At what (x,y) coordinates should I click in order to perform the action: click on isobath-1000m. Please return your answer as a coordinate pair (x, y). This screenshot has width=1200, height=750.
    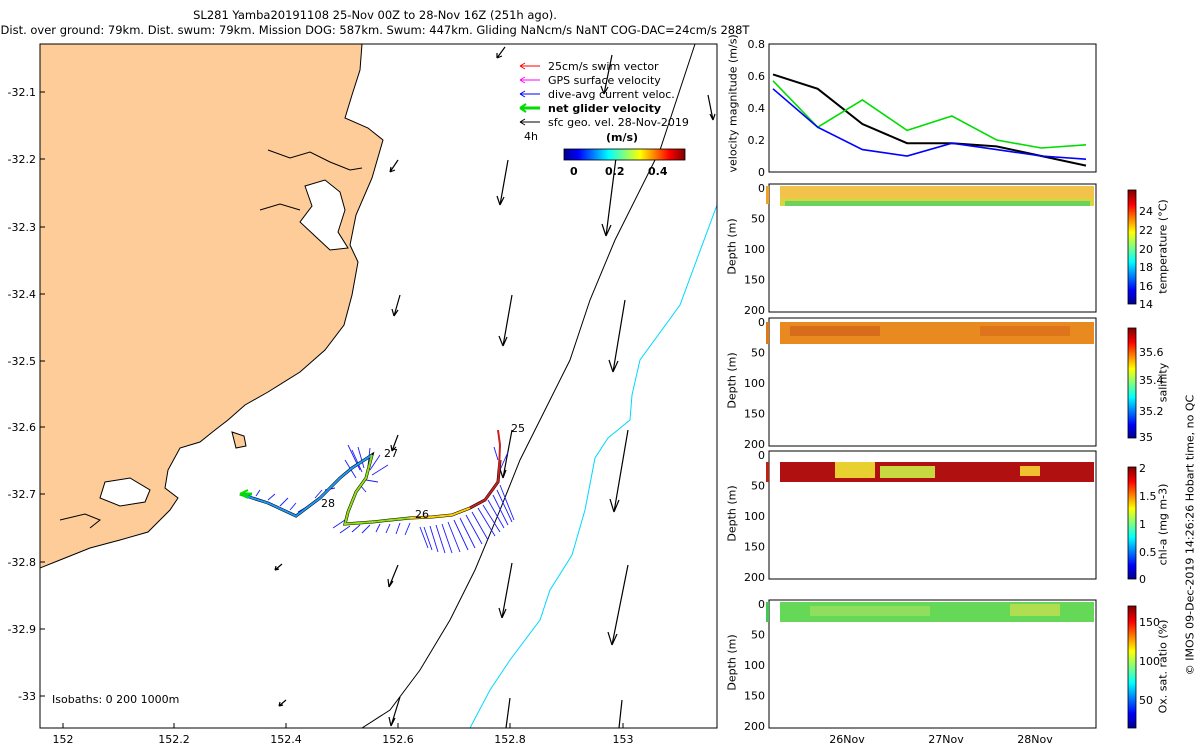
    Looking at the image, I should click on (593, 466).